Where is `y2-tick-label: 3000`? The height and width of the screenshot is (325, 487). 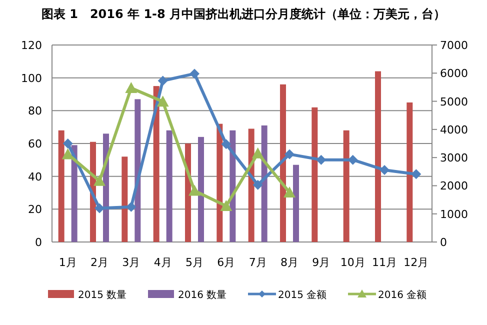 y2-tick-label: 3000 is located at coordinates (454, 158).